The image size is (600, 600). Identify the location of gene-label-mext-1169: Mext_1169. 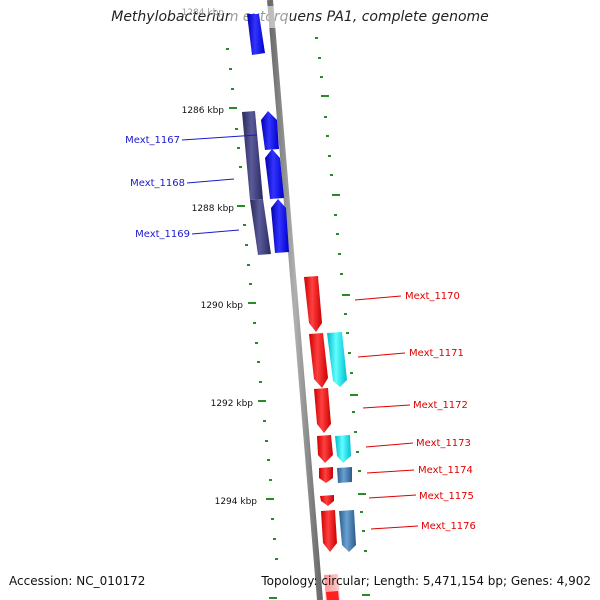
(162, 234).